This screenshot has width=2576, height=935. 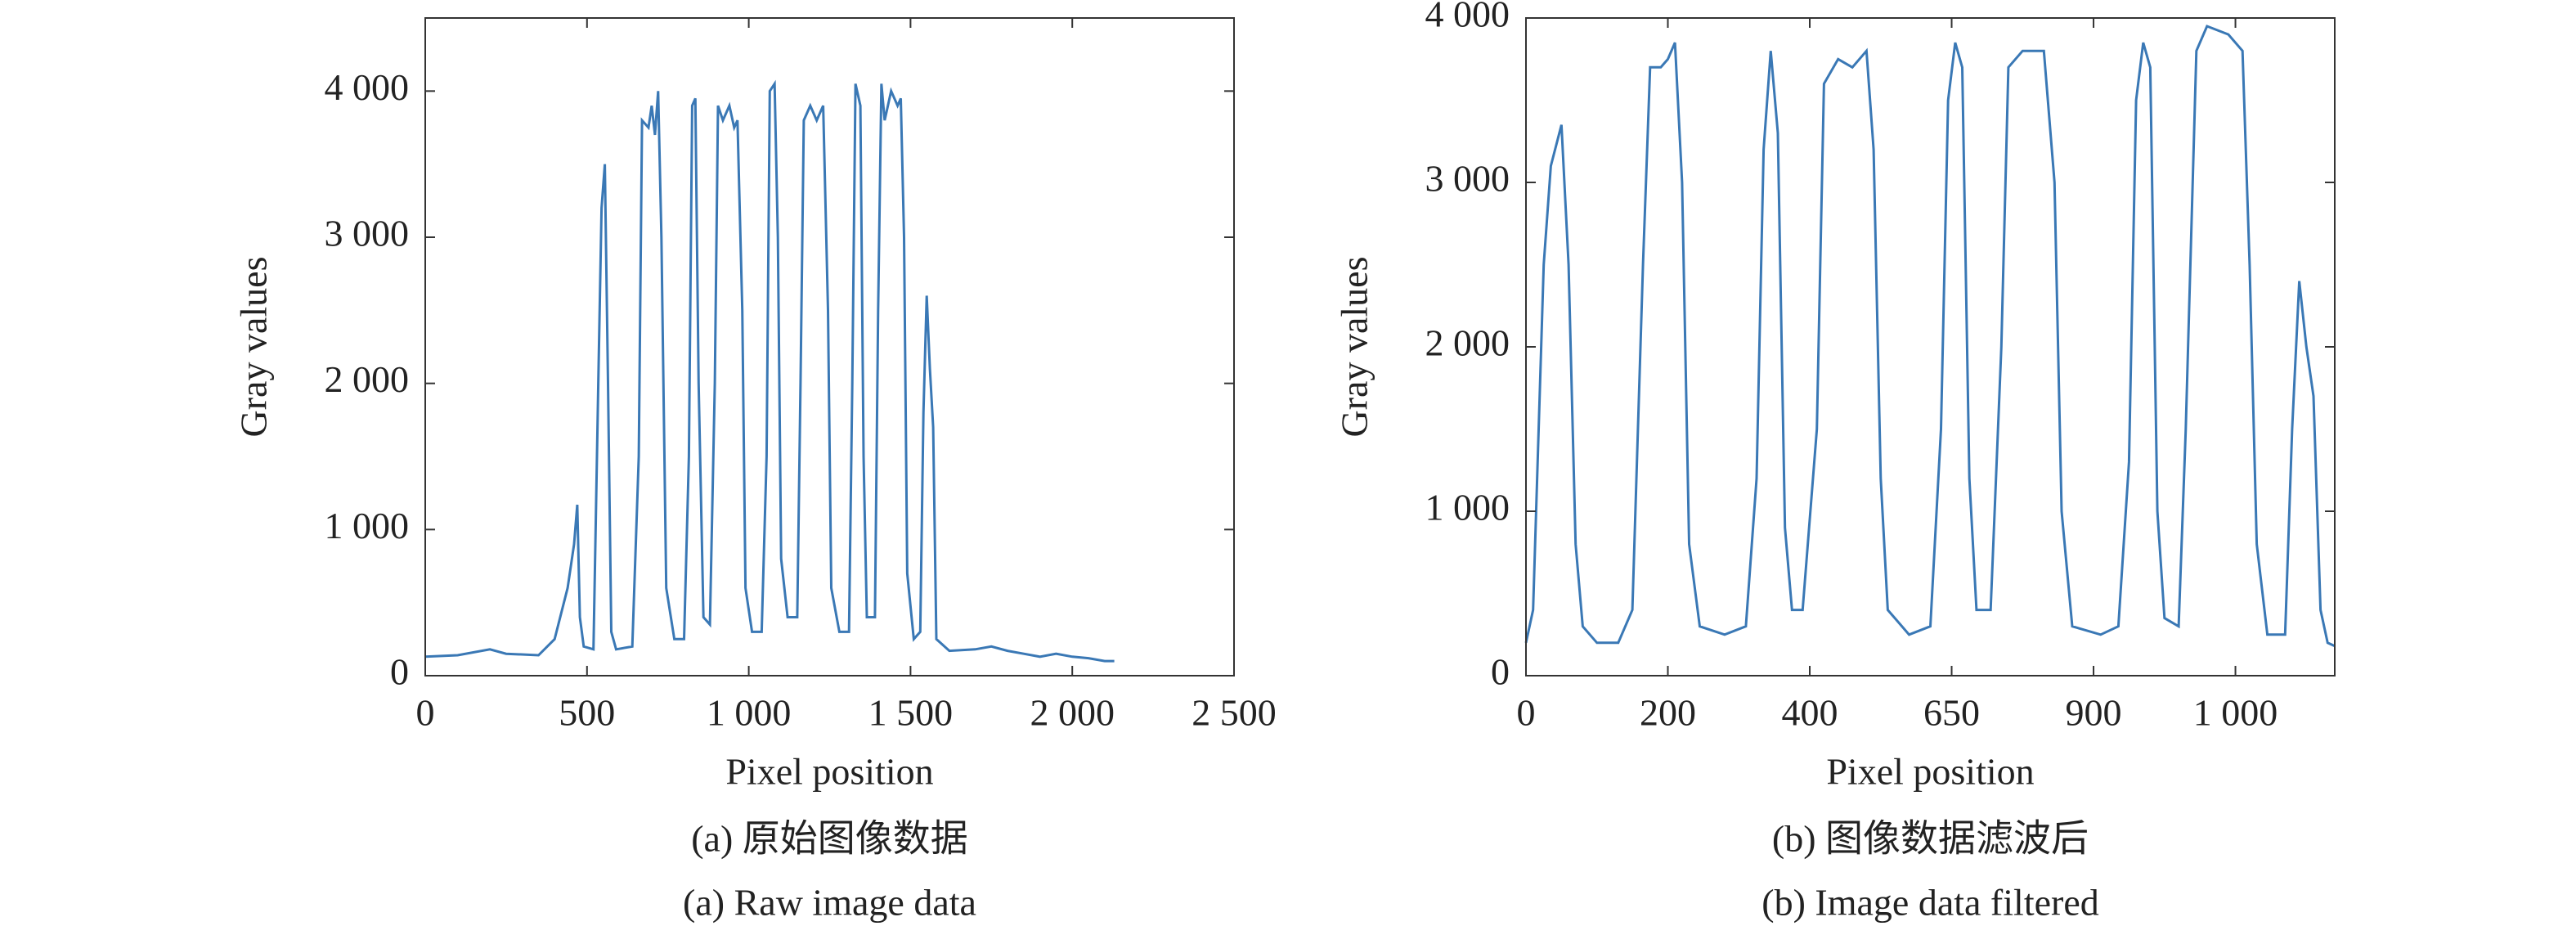 I want to click on caption: (a) 原始图像数据, so click(x=829, y=839).